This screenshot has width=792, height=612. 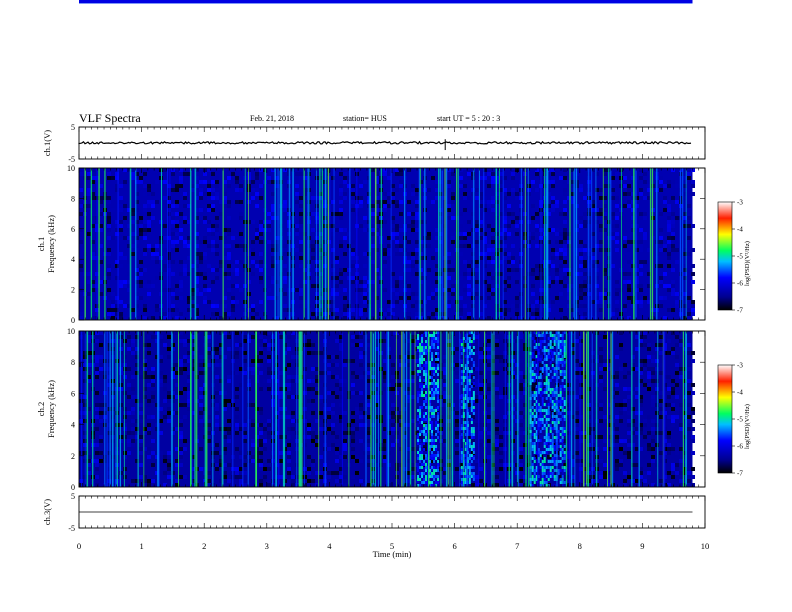 I want to click on x-axis-label: Time (min), so click(x=392, y=554).